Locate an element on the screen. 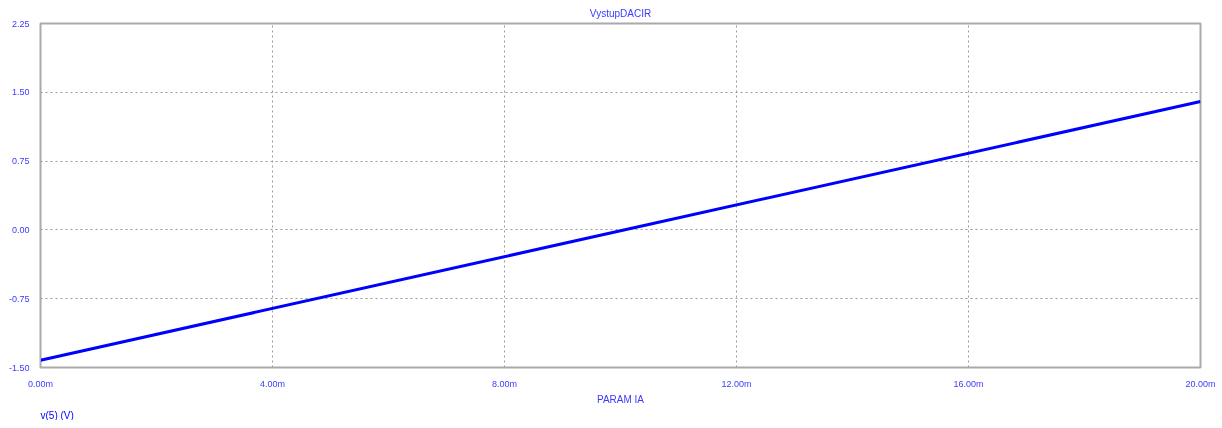 This screenshot has width=1222, height=428. y-tick-label: 0.00 is located at coordinates (20, 229).